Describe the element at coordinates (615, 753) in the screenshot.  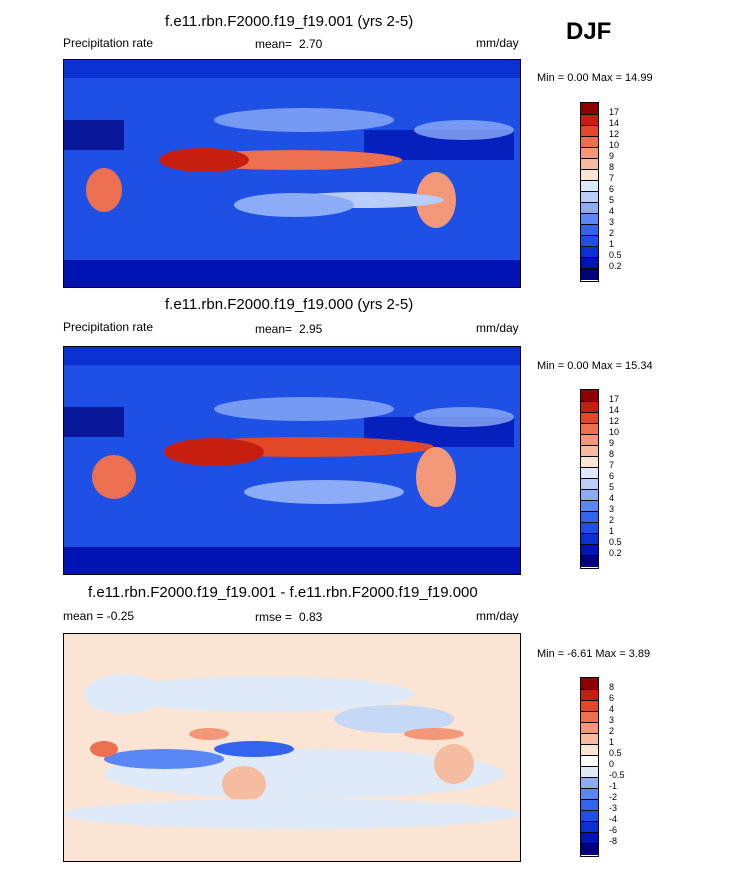
I see `cbar3-tick: 0.5` at that location.